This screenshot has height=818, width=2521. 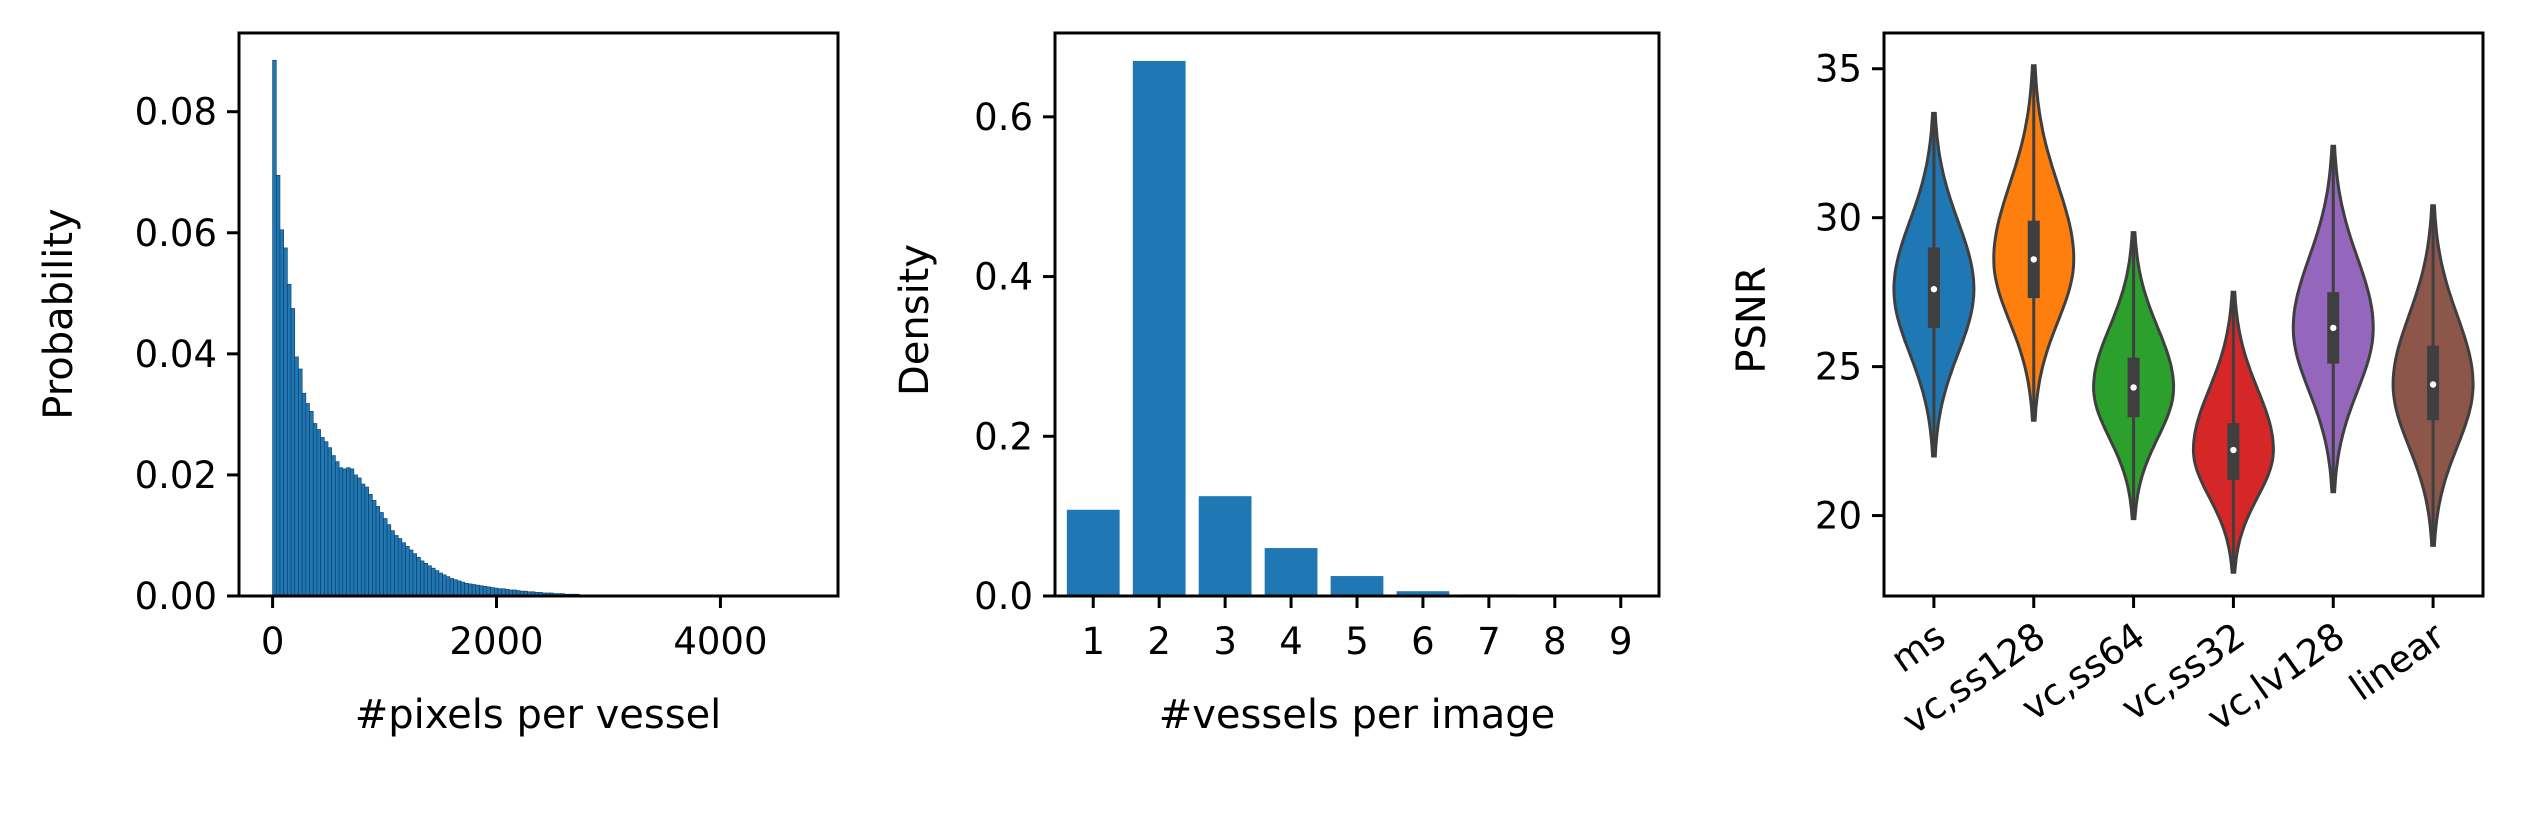 What do you see at coordinates (1003, 596) in the screenshot?
I see `bar-chart-y-tick-label: 0.0` at bounding box center [1003, 596].